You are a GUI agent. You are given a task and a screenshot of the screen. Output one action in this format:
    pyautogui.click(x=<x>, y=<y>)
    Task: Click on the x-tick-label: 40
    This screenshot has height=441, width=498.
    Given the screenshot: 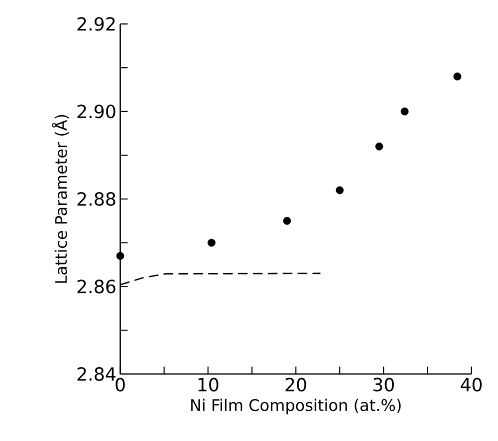 What is the action you would take?
    pyautogui.click(x=471, y=385)
    